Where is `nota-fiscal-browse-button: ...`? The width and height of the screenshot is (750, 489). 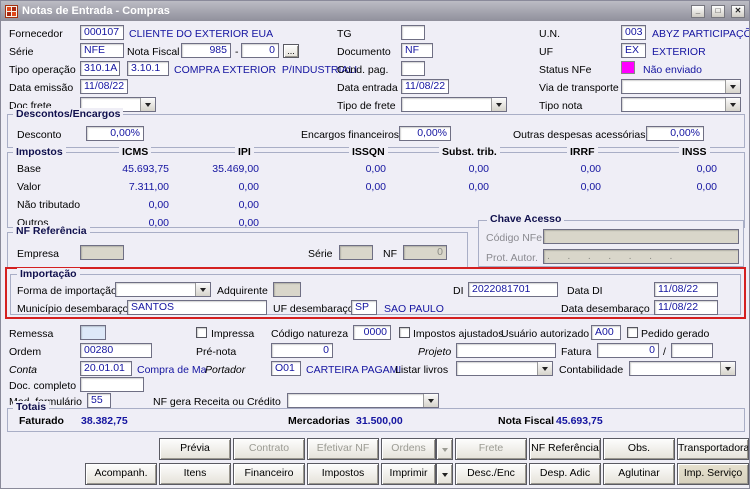
nota-fiscal-browse-button: ... is located at coordinates (291, 51).